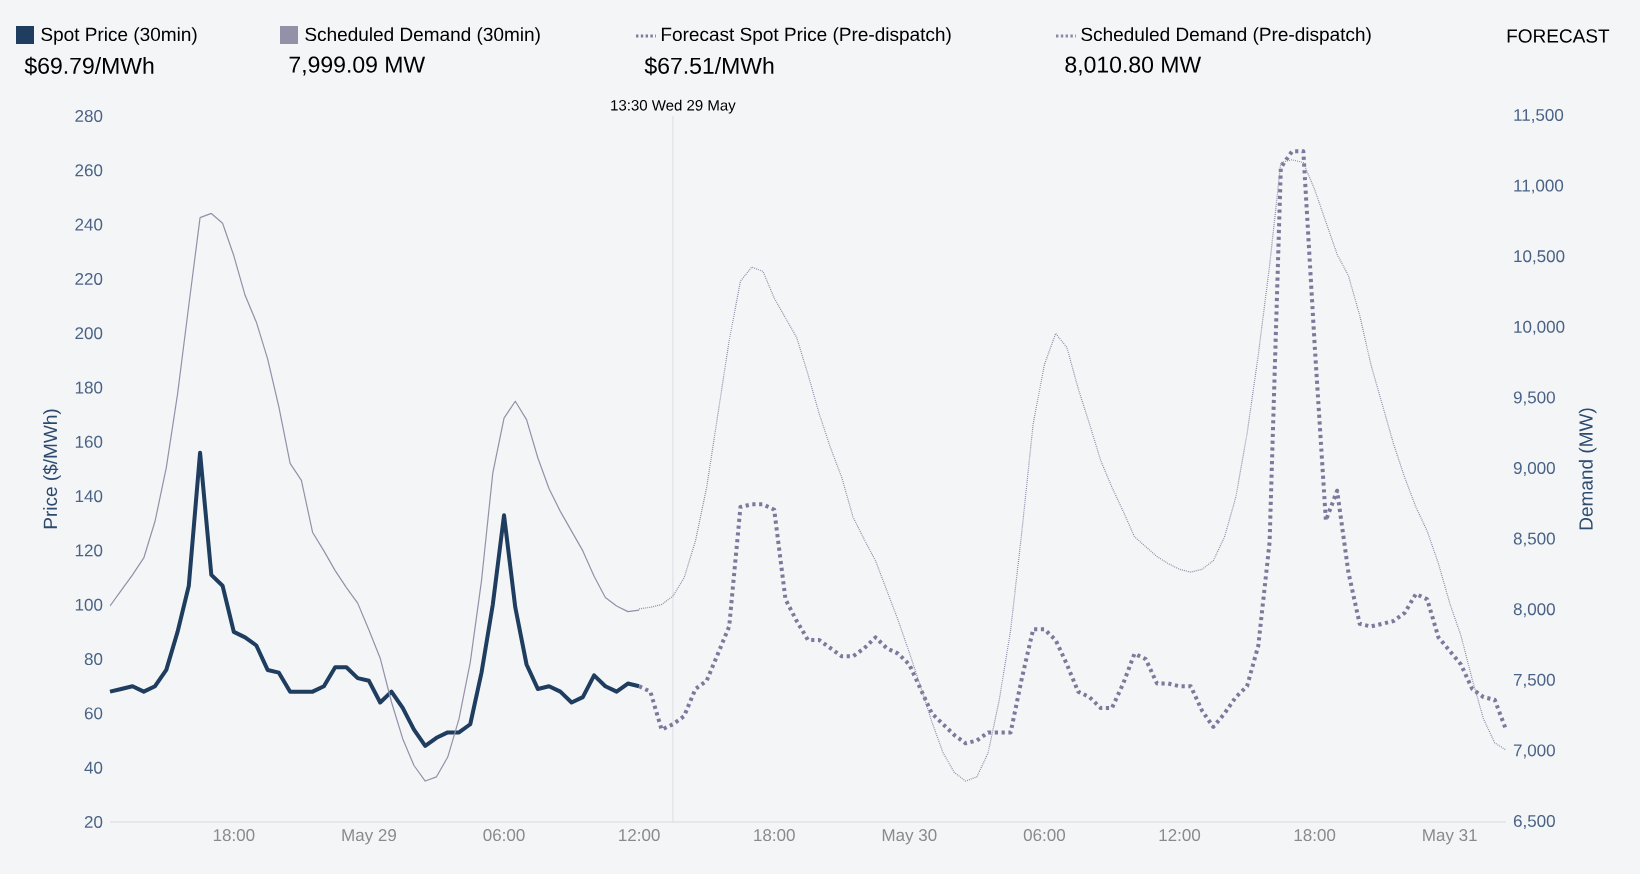 Image resolution: width=1640 pixels, height=874 pixels. What do you see at coordinates (89, 333) in the screenshot?
I see `y-tick-label: 200` at bounding box center [89, 333].